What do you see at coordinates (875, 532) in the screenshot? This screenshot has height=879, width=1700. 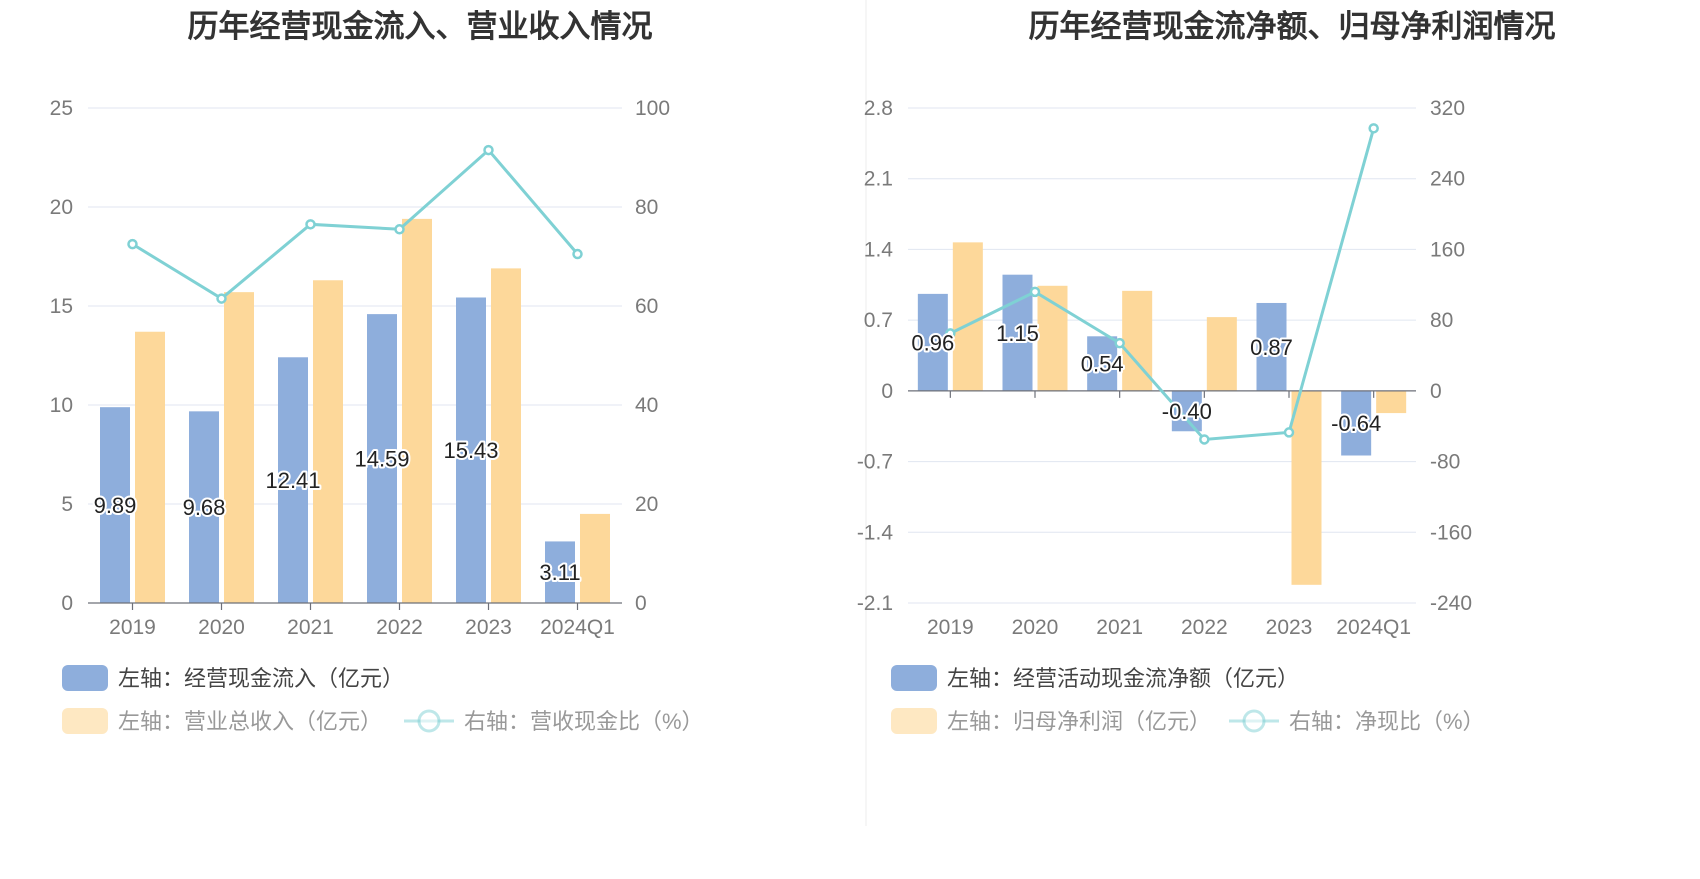 I see `y-left-tick-label: -1.4` at bounding box center [875, 532].